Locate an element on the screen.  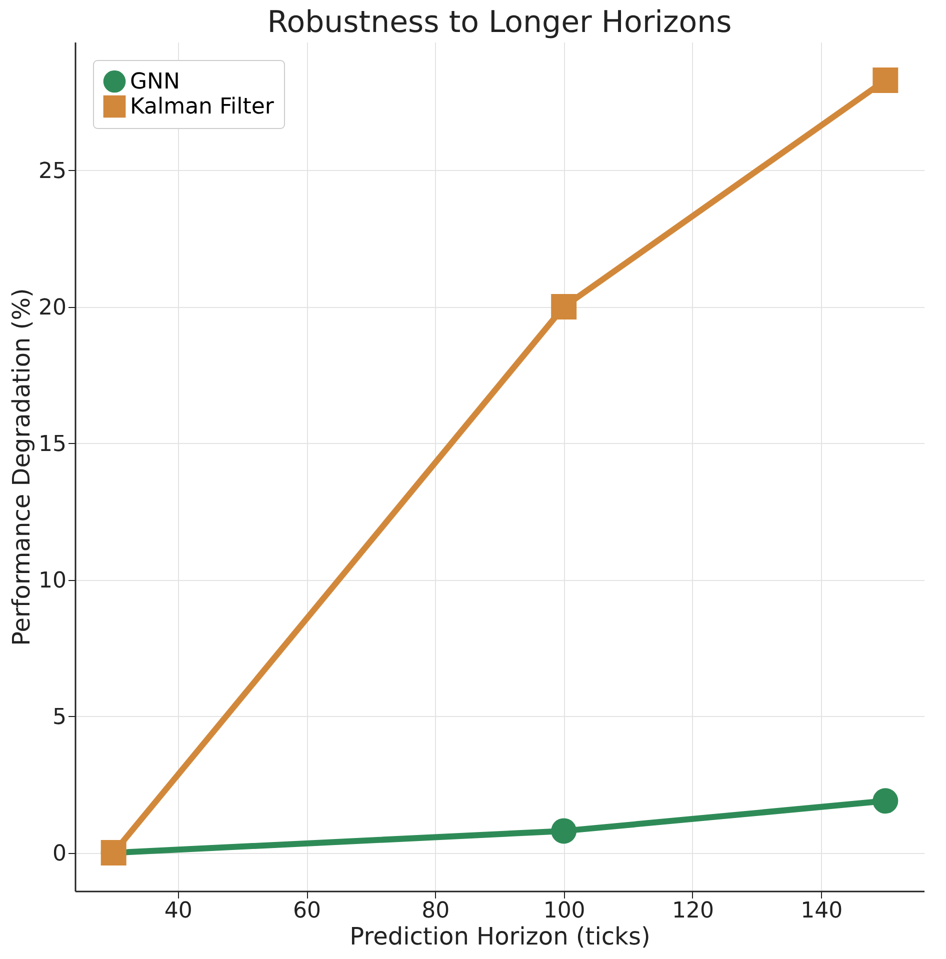
y-tick-label: 0 is located at coordinates (59, 853).